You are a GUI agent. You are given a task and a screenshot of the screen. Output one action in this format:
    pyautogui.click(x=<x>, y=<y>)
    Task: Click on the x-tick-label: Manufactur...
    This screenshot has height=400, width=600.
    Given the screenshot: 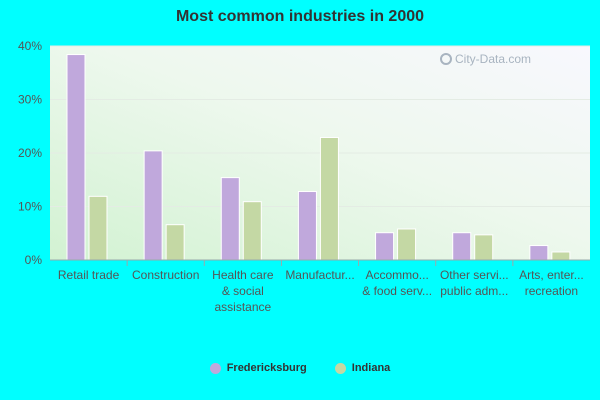 What is the action you would take?
    pyautogui.click(x=319, y=275)
    